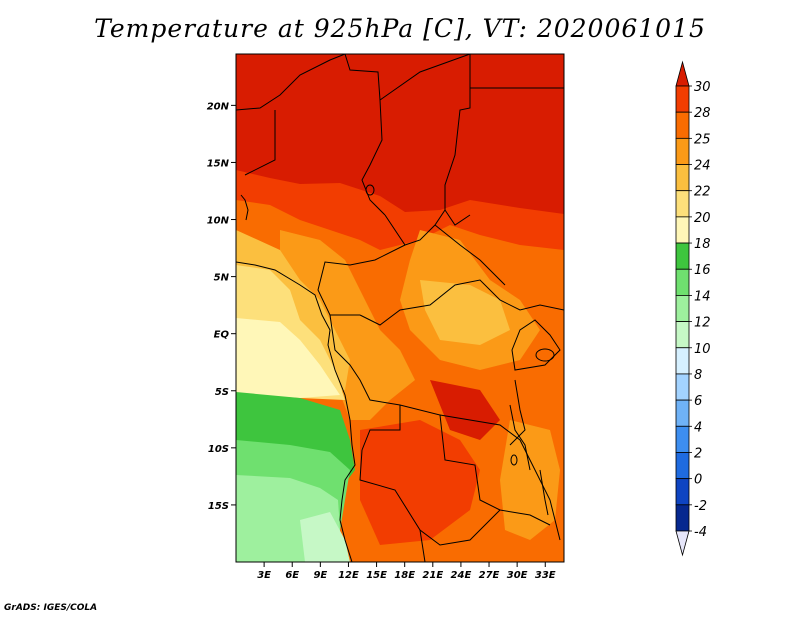 This screenshot has width=800, height=618. Describe the element at coordinates (222, 335) in the screenshot. I see `lat-tick-label: EQ` at that location.